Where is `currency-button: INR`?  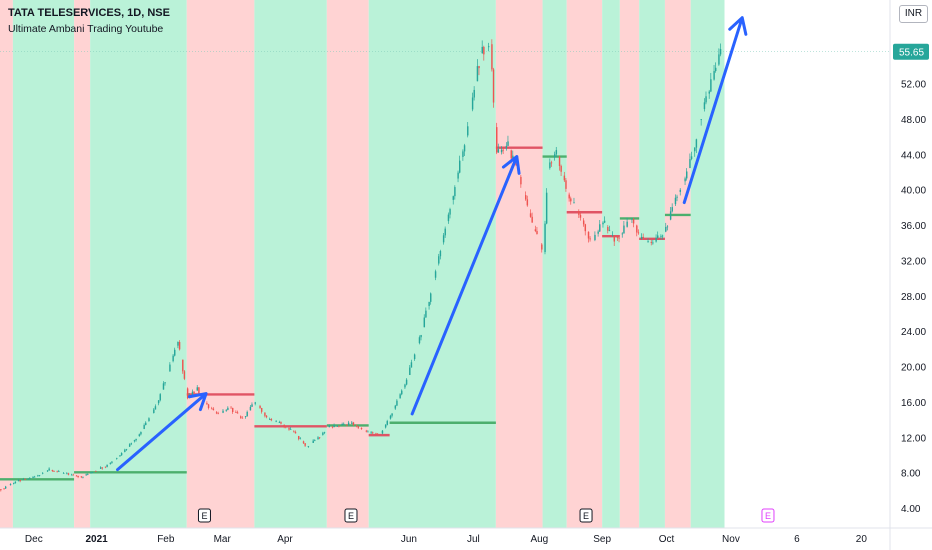 currency-button: INR is located at coordinates (913, 14).